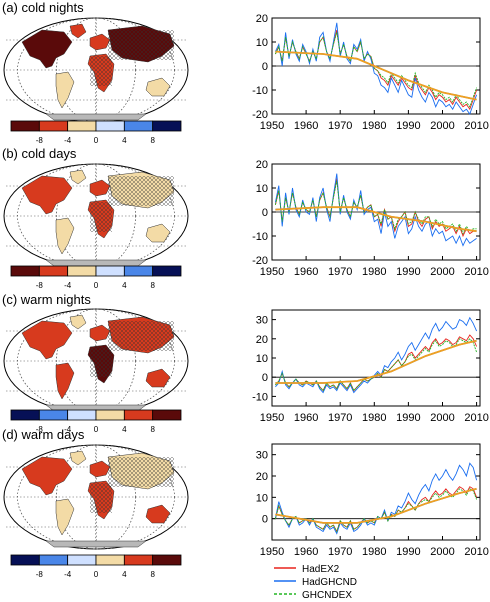 This screenshot has height=602, width=490. Describe the element at coordinates (96, 277) in the screenshot. I see `colorbar-cold-days: -8 -4 0 4 8` at that location.